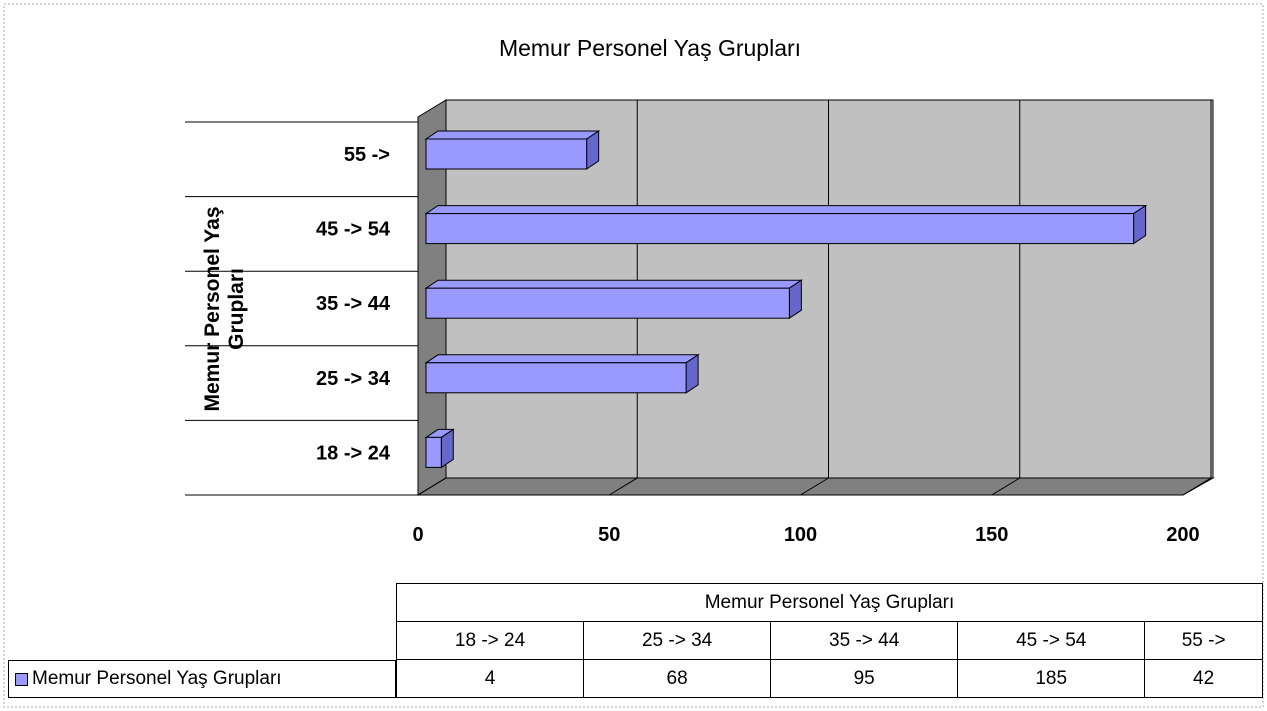  Describe the element at coordinates (864, 678) in the screenshot. I see `table-value: 95` at that location.